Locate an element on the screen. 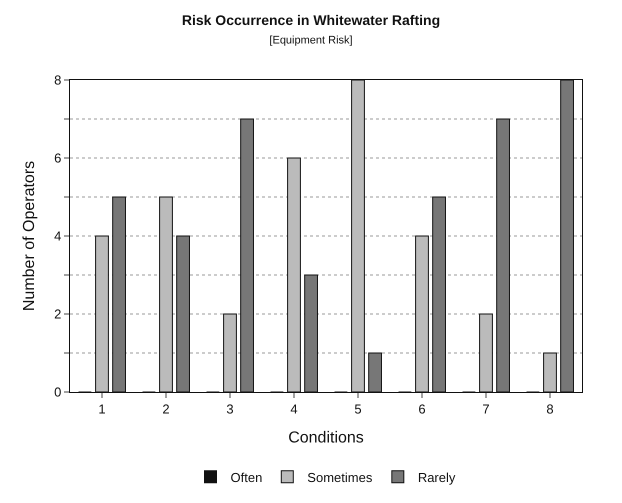 The height and width of the screenshot is (503, 622). x-tick-label: 7 is located at coordinates (486, 409).